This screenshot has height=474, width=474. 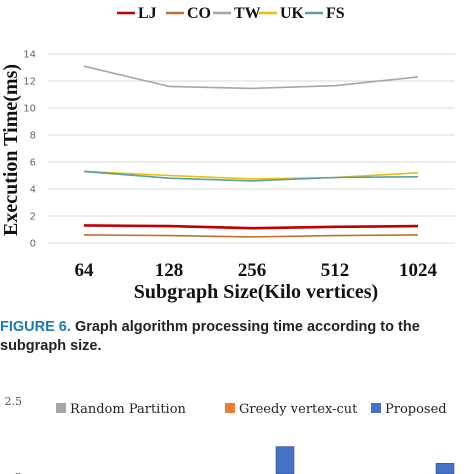 What do you see at coordinates (33, 190) in the screenshot?
I see `y-tick-label: 4` at bounding box center [33, 190].